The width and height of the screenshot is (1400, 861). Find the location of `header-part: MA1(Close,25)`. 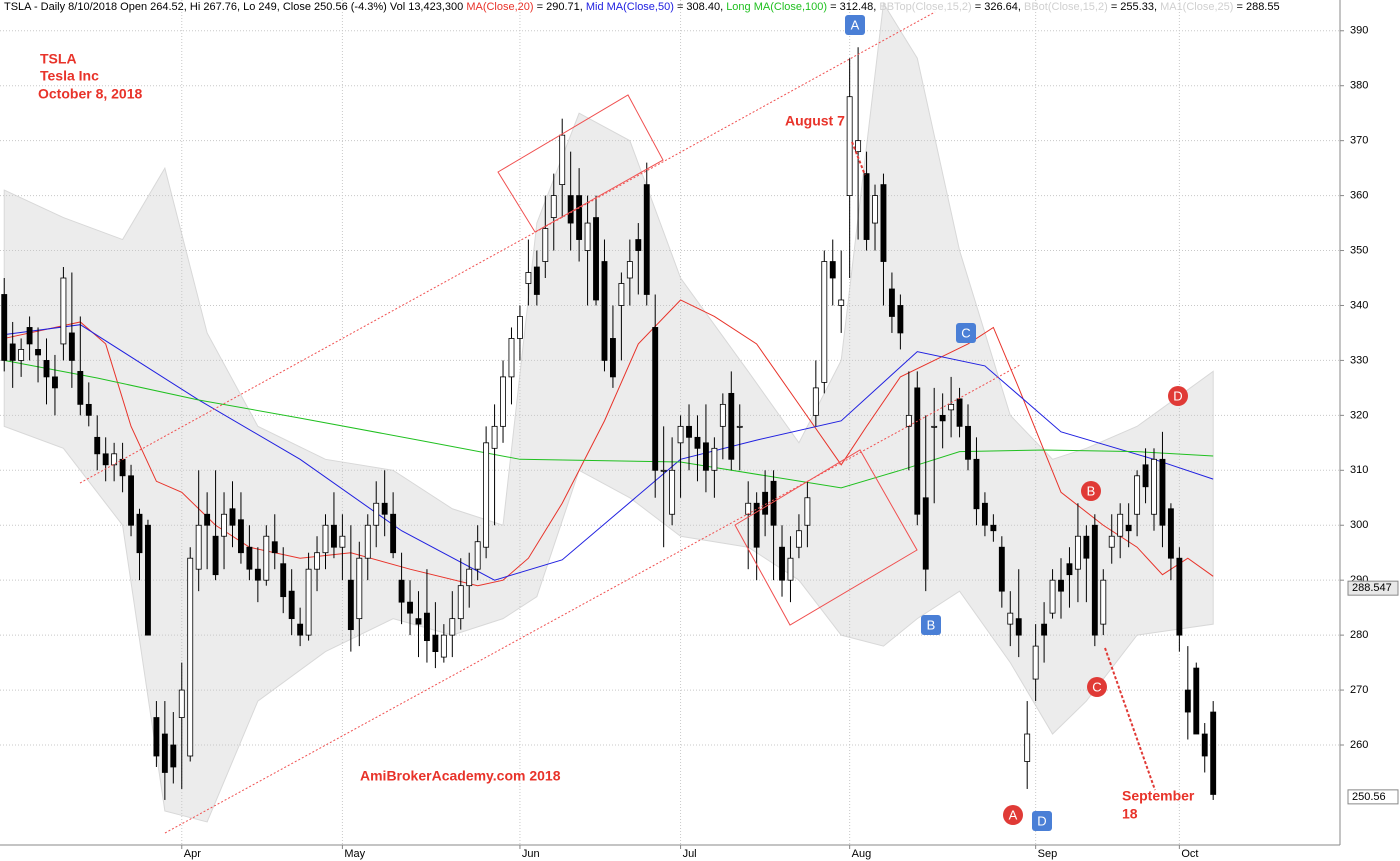

header-part: MA1(Close,25) is located at coordinates (1196, 7).